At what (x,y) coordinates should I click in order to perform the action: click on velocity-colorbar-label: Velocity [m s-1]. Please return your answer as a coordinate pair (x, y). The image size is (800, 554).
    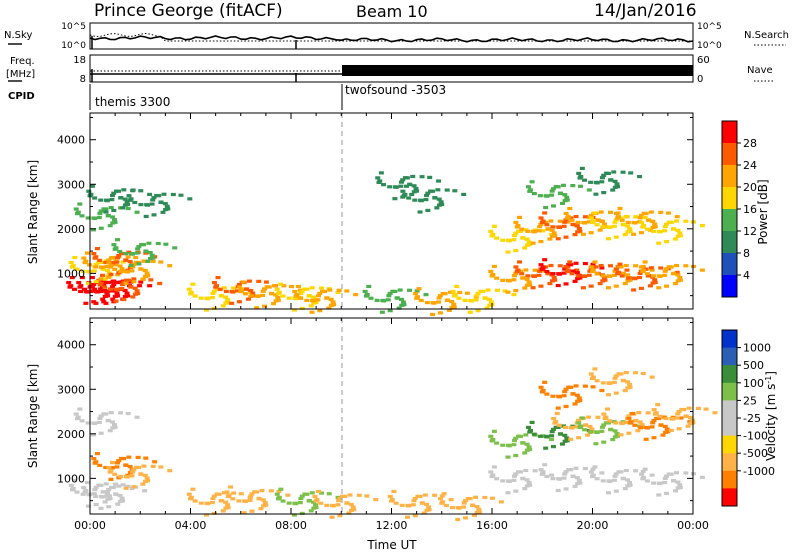
    Looking at the image, I should click on (771, 416).